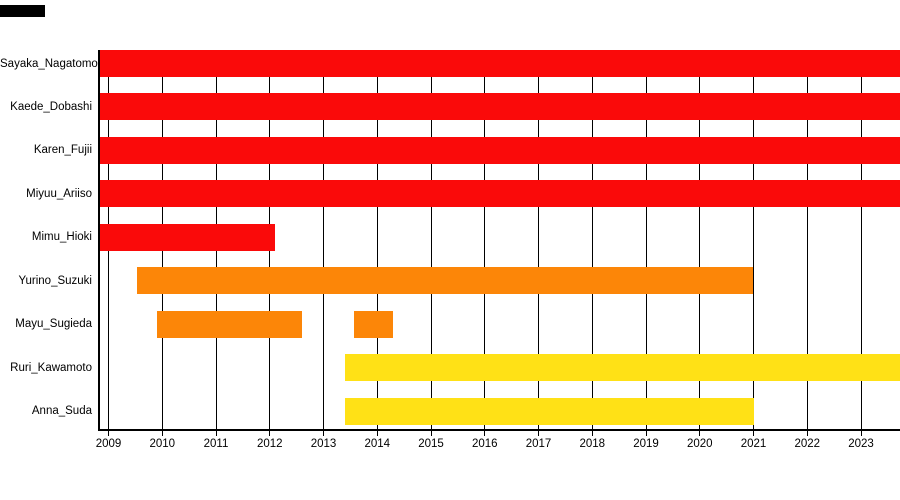 This screenshot has height=500, width=900. What do you see at coordinates (55, 280) in the screenshot?
I see `row-label: Yurino_Suzuki` at bounding box center [55, 280].